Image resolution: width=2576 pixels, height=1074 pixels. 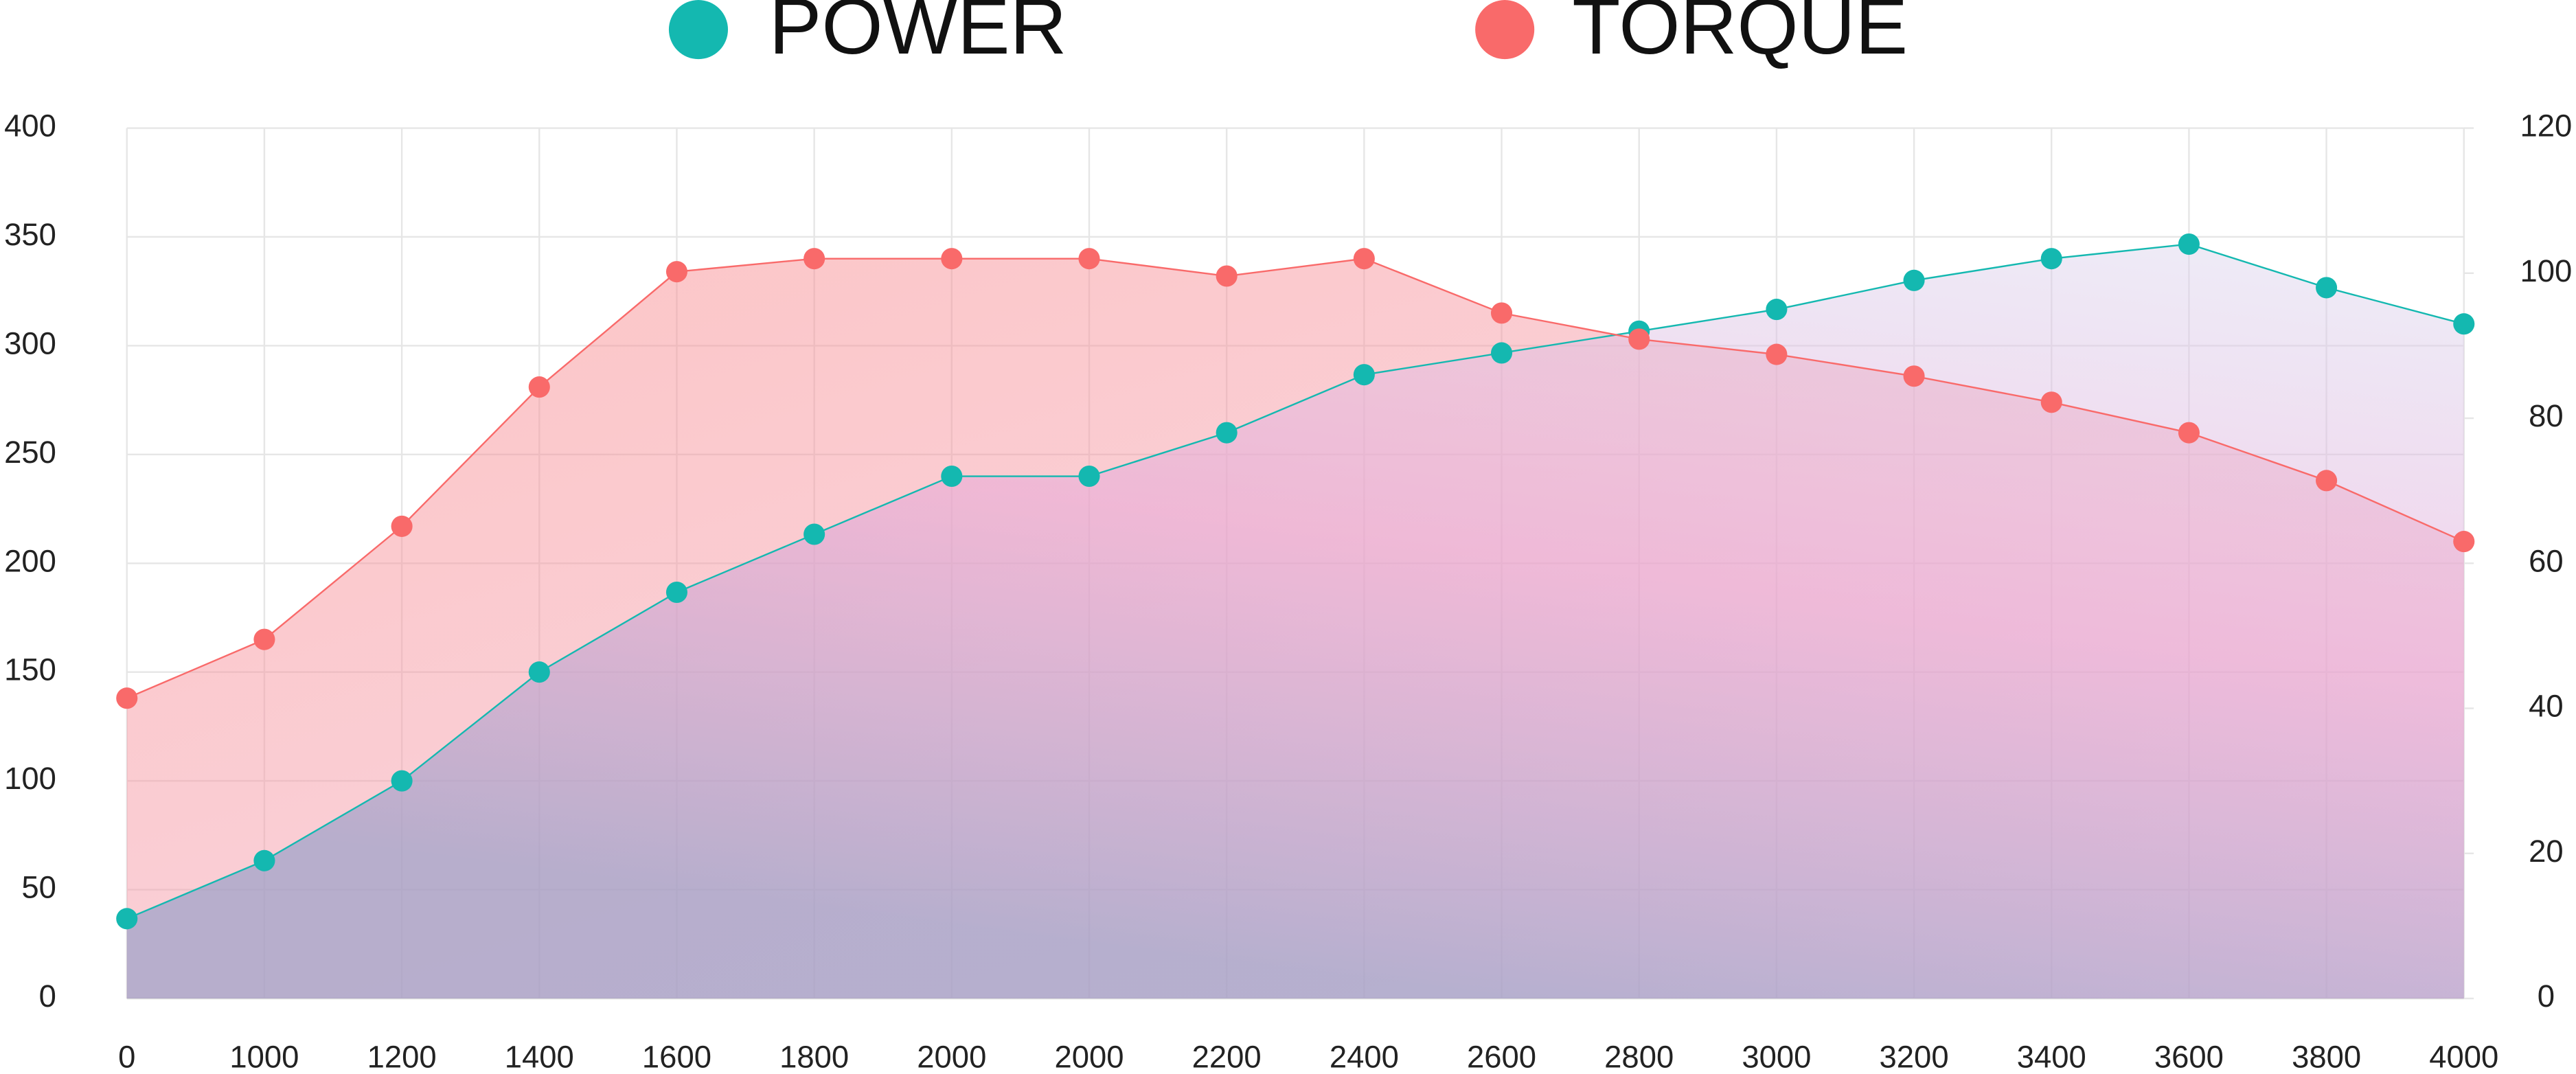 I want to click on x-tick-label: 2400, so click(x=1364, y=1056).